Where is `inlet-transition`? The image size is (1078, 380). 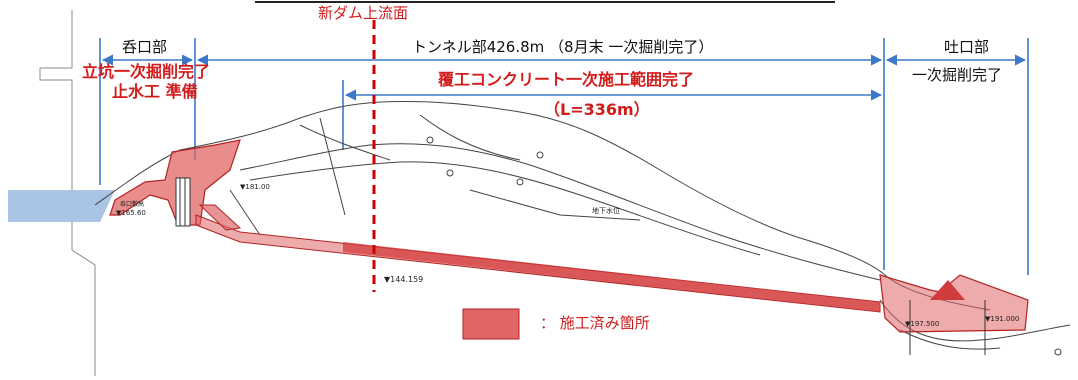 inlet-transition is located at coordinates (220, 217).